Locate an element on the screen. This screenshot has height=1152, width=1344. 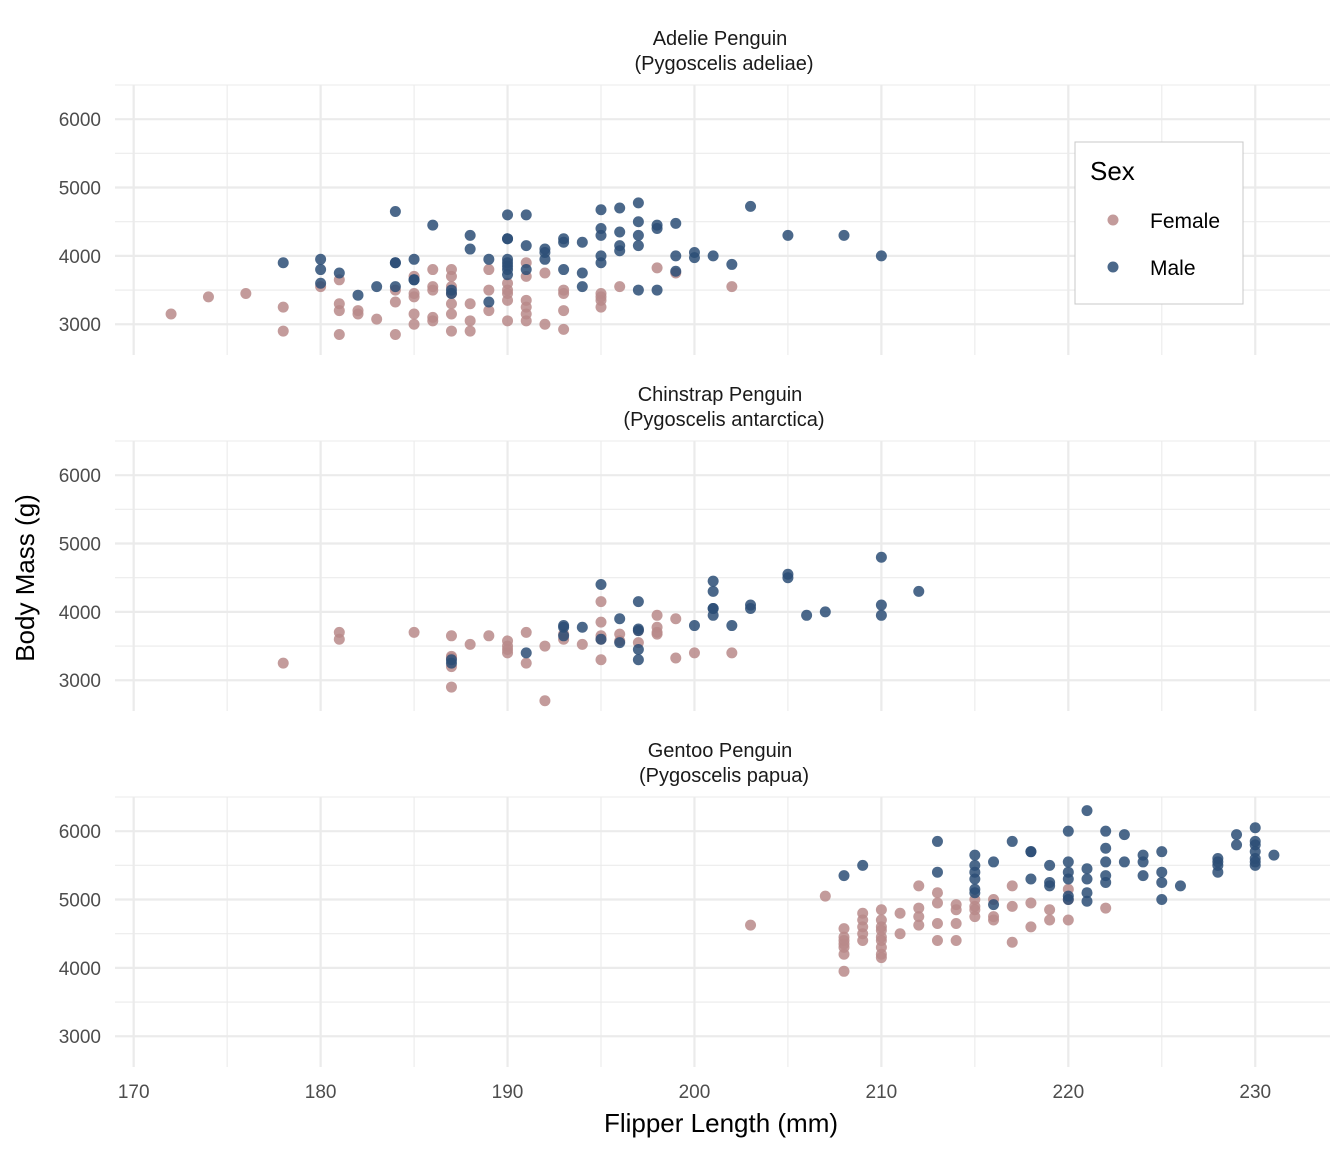
x-axis-title: Flipper Length (mm) is located at coordinates (721, 1123).